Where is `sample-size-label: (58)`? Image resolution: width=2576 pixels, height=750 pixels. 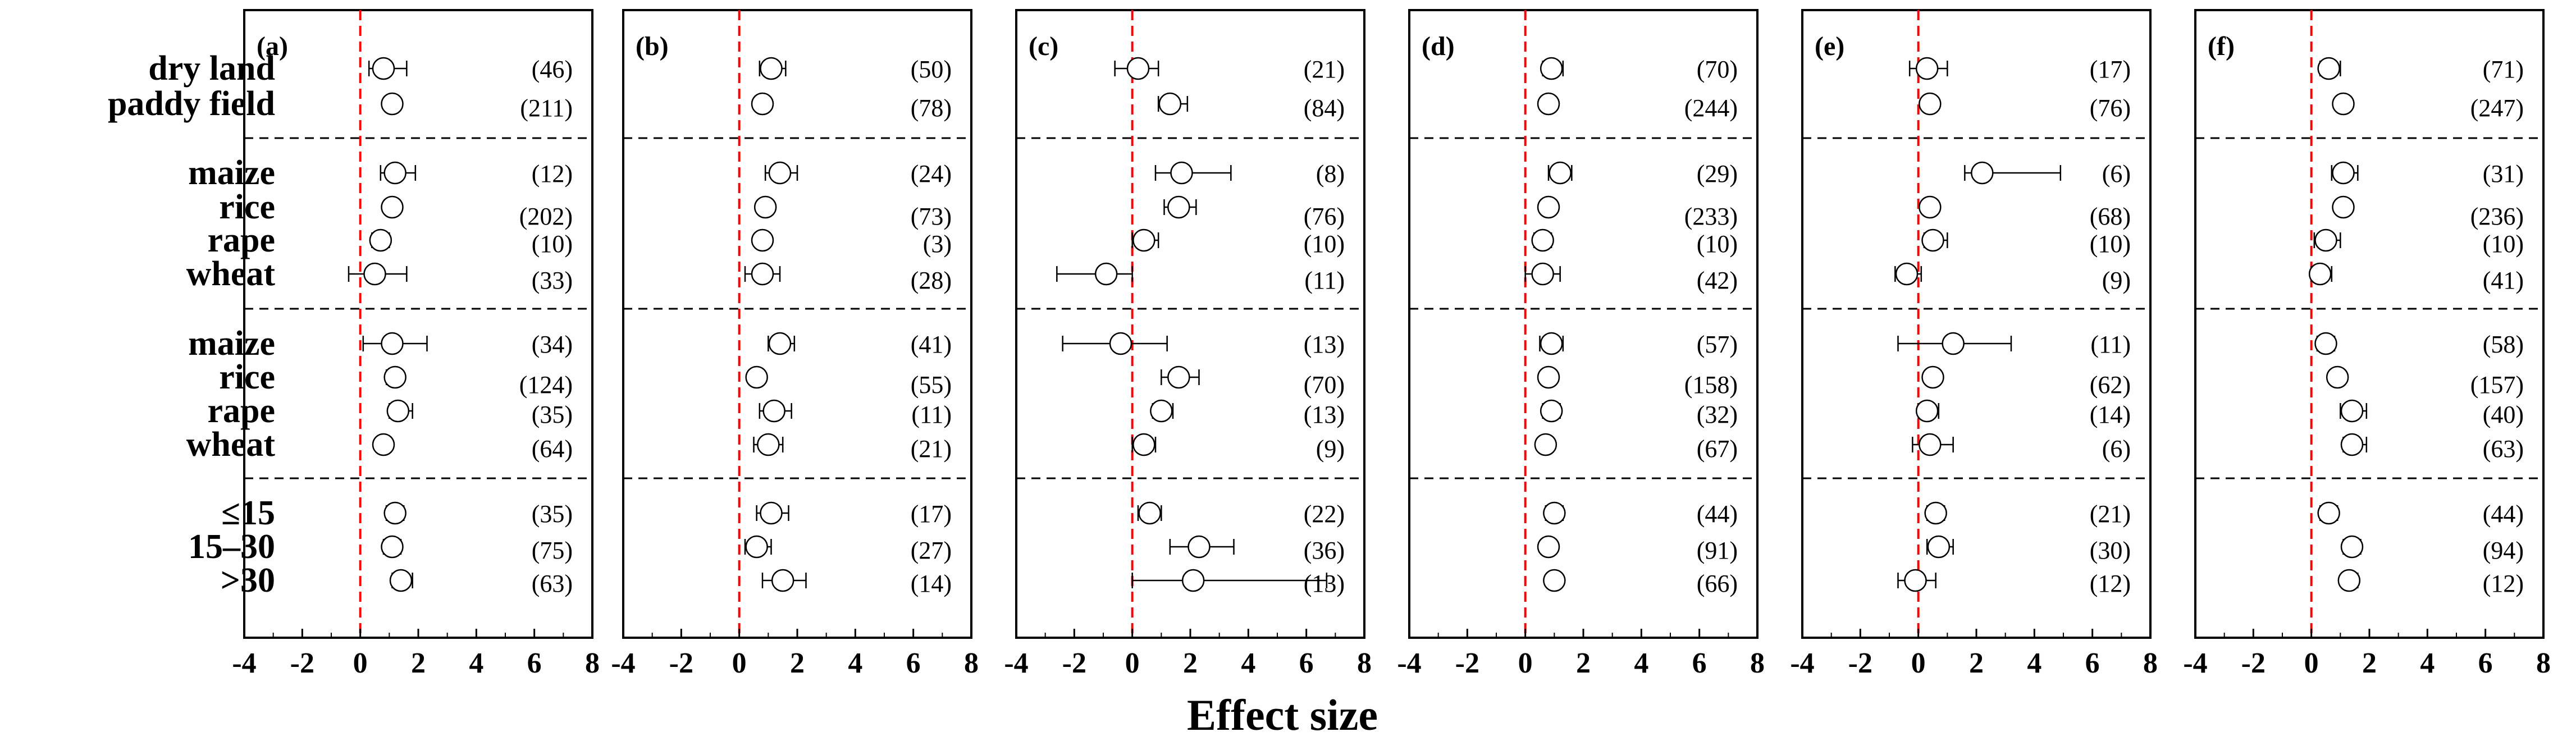 sample-size-label: (58) is located at coordinates (2503, 345).